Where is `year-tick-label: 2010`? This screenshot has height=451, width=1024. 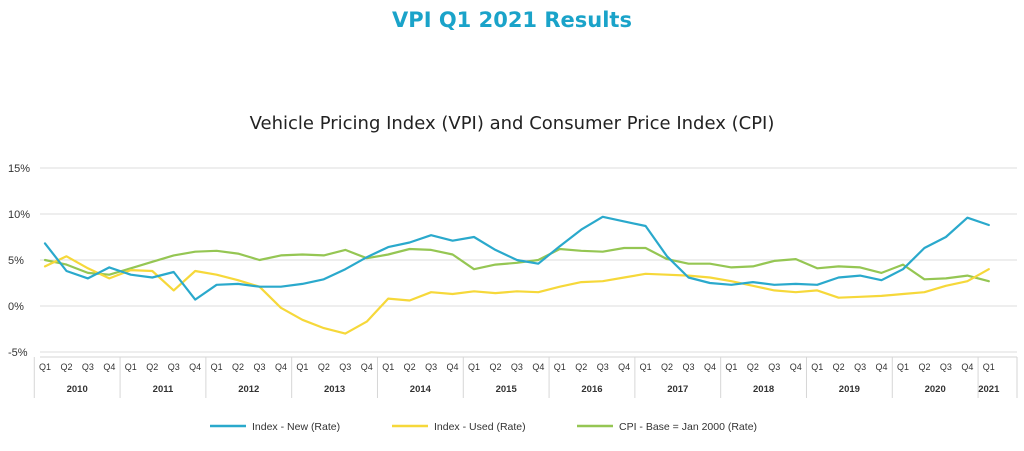 year-tick-label: 2010 is located at coordinates (77, 389).